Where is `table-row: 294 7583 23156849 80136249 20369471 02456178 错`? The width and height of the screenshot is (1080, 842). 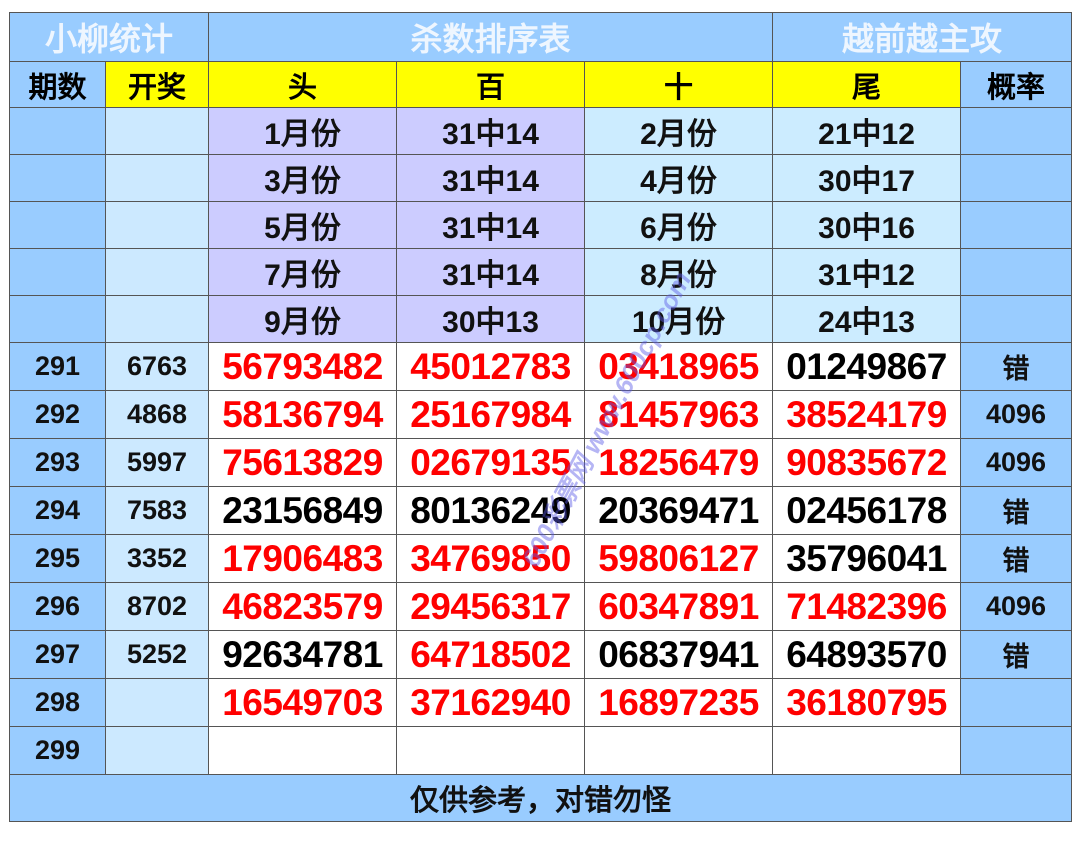 table-row: 294 7583 23156849 80136249 20369471 02456178 错 is located at coordinates (541, 510).